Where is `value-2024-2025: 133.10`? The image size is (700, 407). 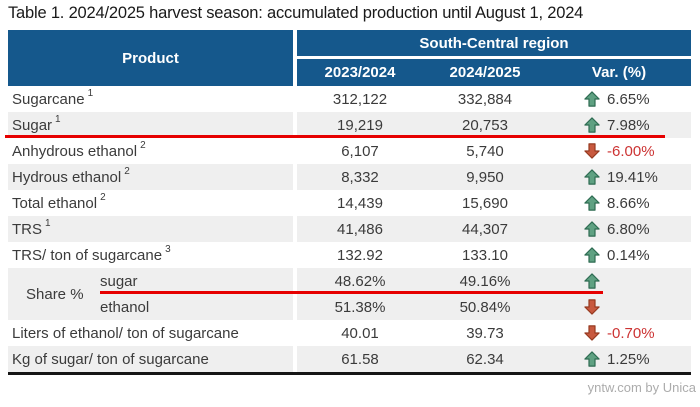
value-2024-2025: 133.10 is located at coordinates (485, 255).